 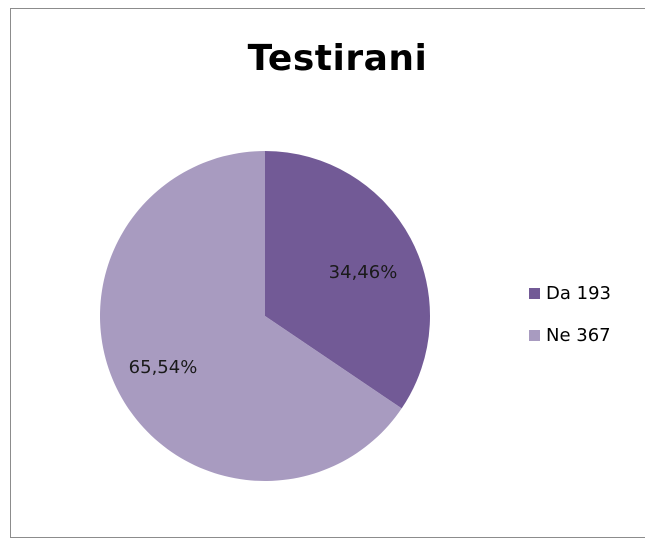 I want to click on pie-slice-da, so click(x=347, y=280).